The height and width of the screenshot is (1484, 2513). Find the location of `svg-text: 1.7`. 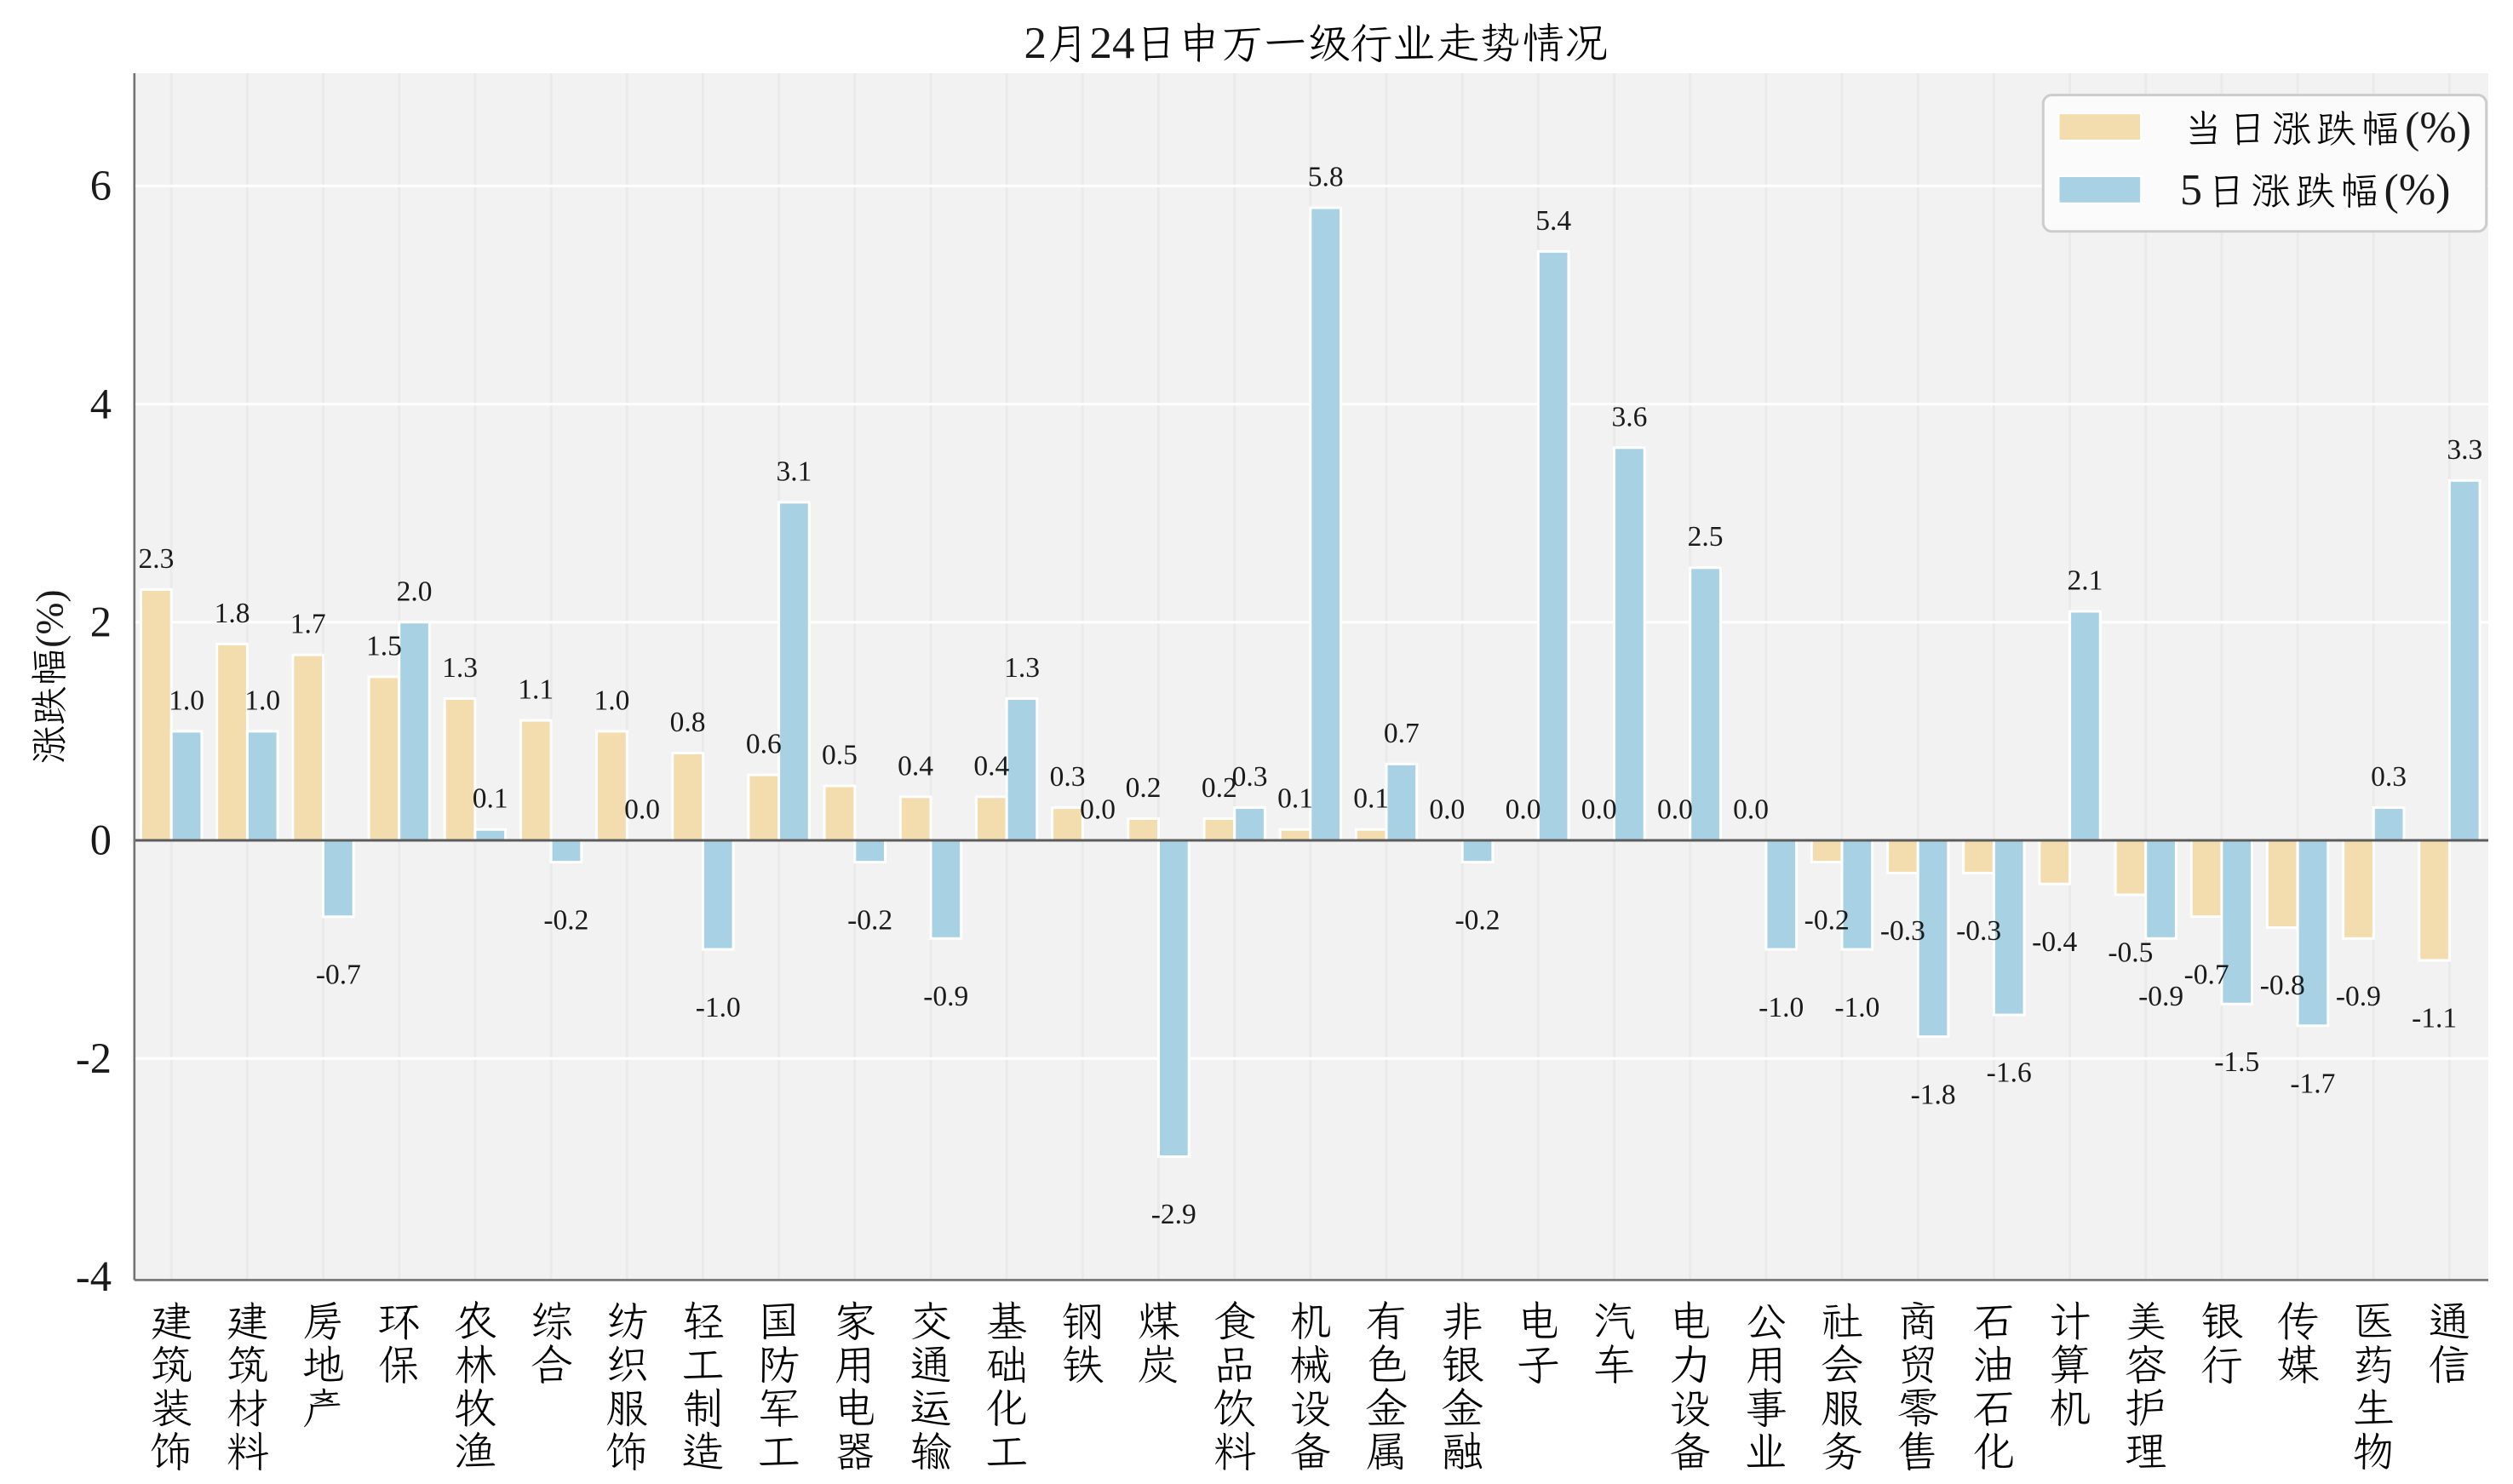

svg-text: 1.7 is located at coordinates (308, 624).